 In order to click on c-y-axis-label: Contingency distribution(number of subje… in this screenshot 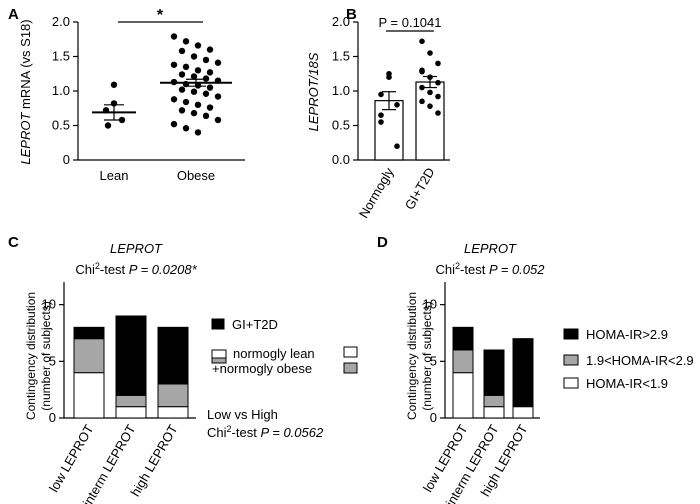, I will do `click(38, 356)`.